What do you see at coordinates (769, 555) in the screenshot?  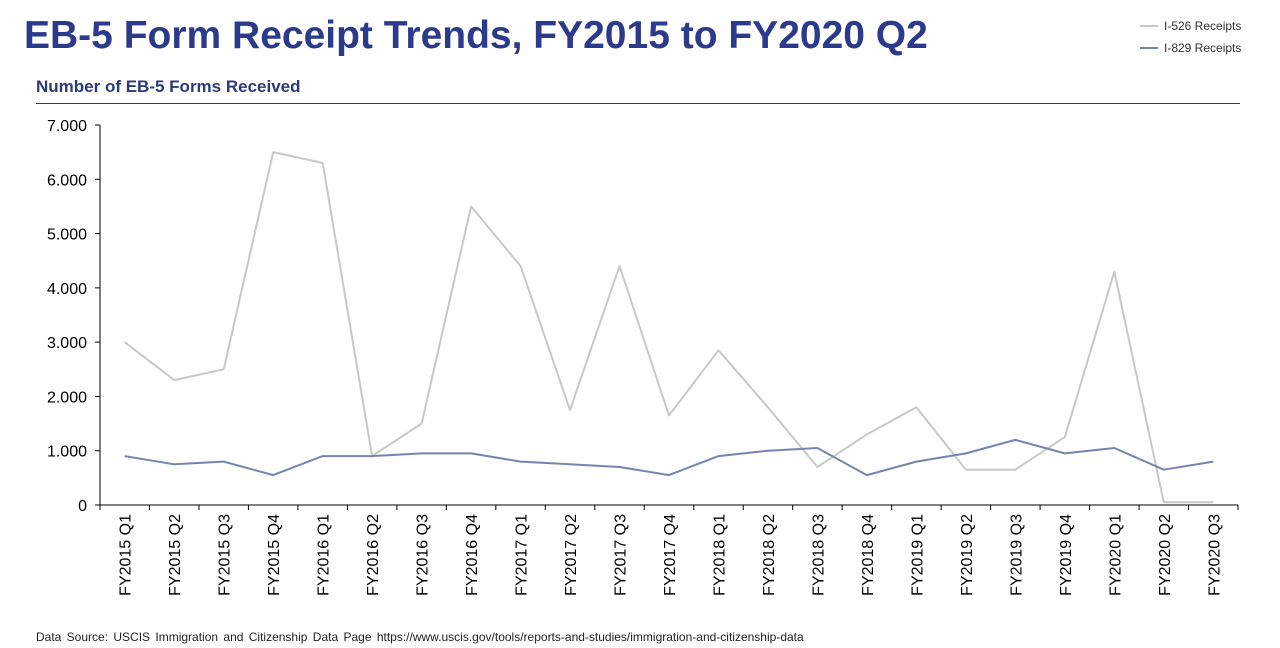 I see `x-tick-label: FY2018 Q2` at bounding box center [769, 555].